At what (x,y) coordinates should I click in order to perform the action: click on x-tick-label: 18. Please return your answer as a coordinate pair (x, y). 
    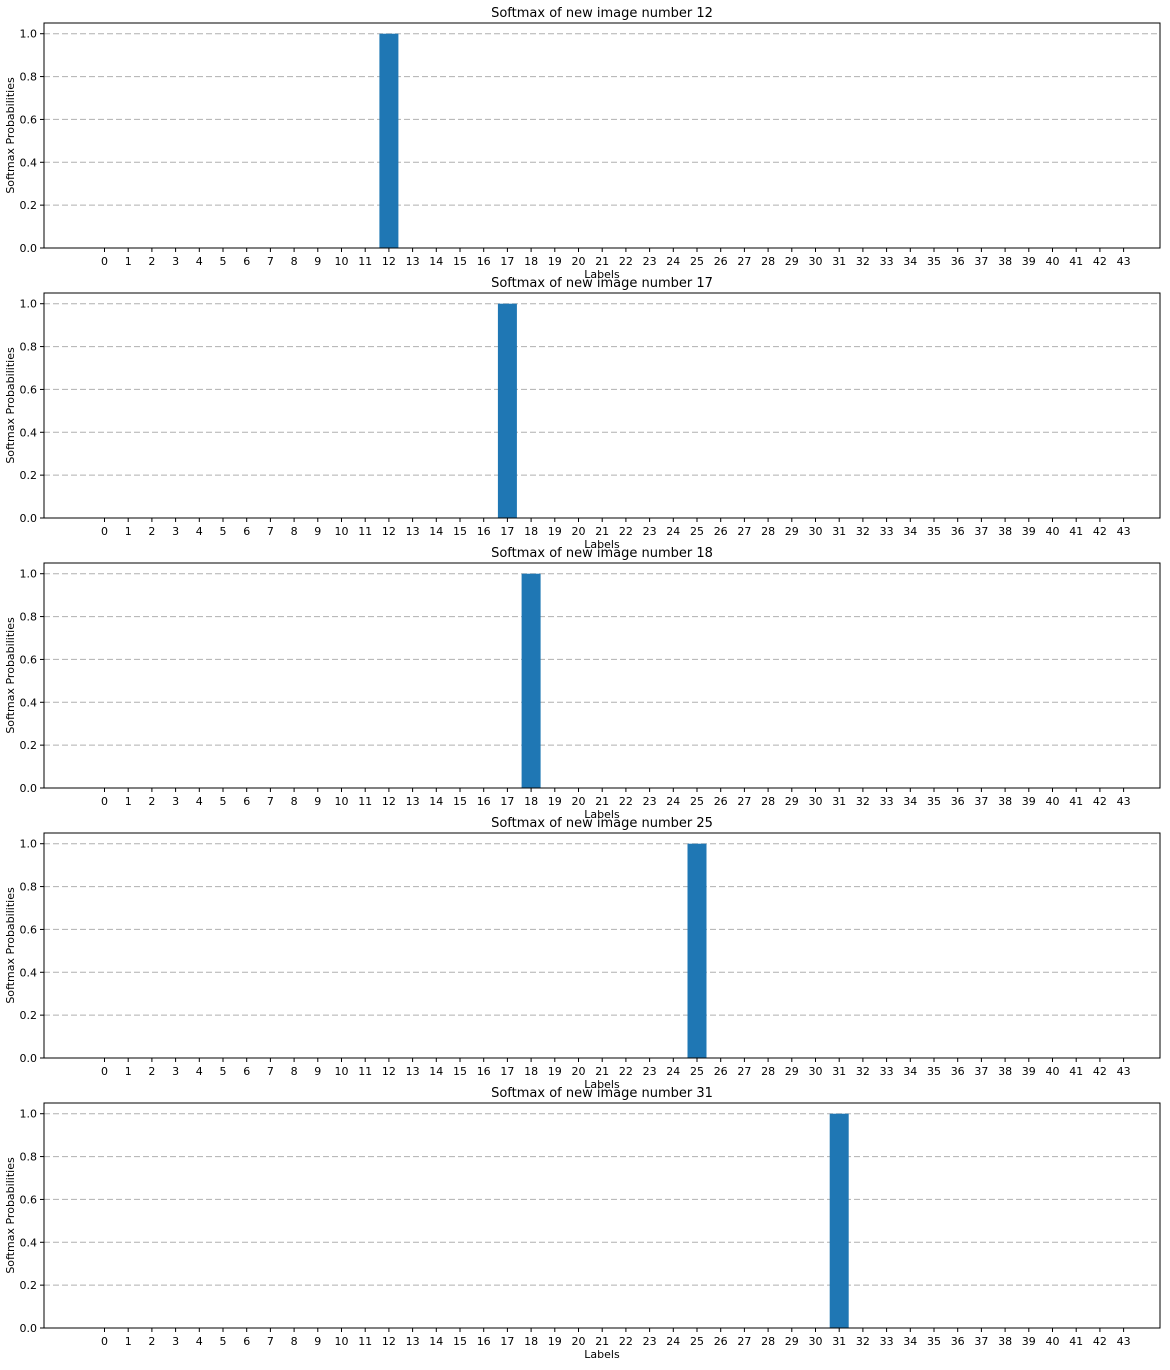
    Looking at the image, I should click on (531, 801).